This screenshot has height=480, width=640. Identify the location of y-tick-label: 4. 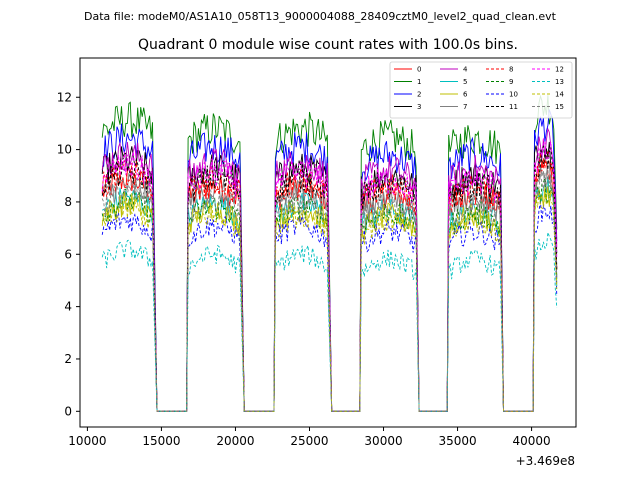
(68, 307).